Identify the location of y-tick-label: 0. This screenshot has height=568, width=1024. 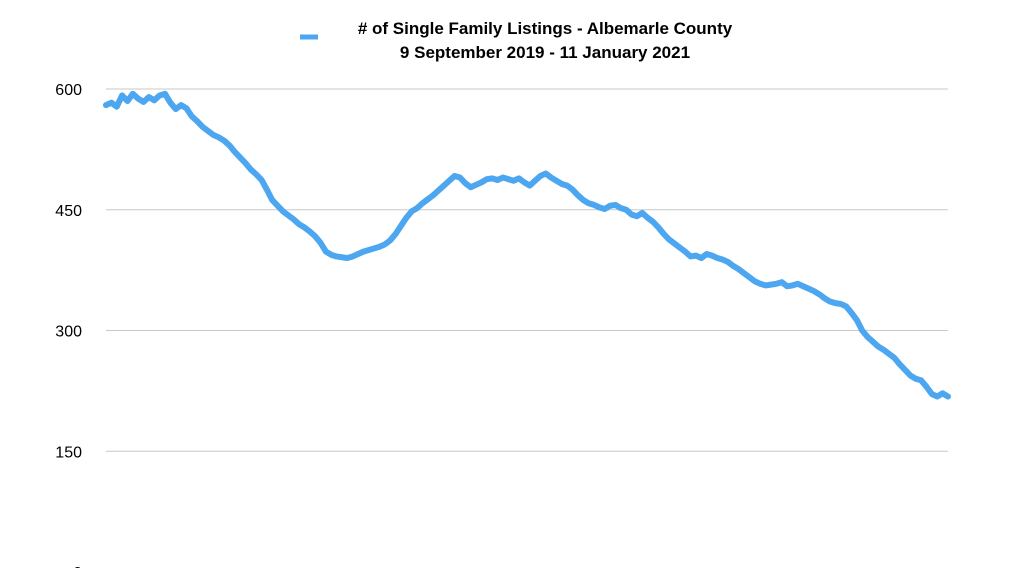
(77, 566).